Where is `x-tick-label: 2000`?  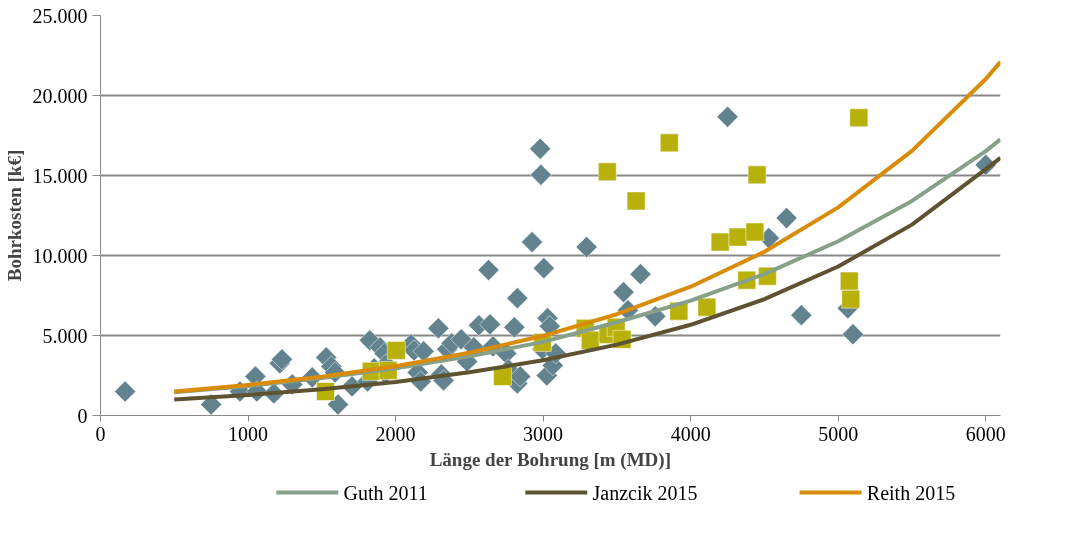 x-tick-label: 2000 is located at coordinates (395, 433).